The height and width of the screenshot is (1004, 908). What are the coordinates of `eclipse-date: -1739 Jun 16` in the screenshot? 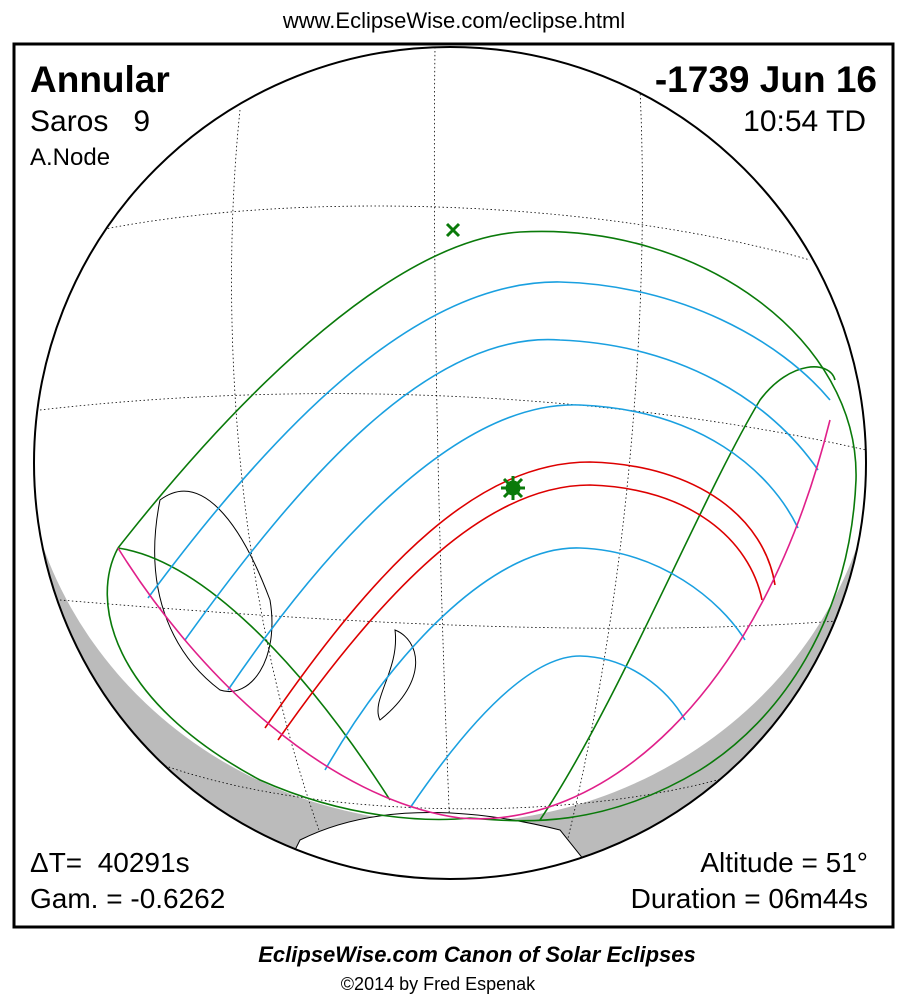 It's located at (766, 79).